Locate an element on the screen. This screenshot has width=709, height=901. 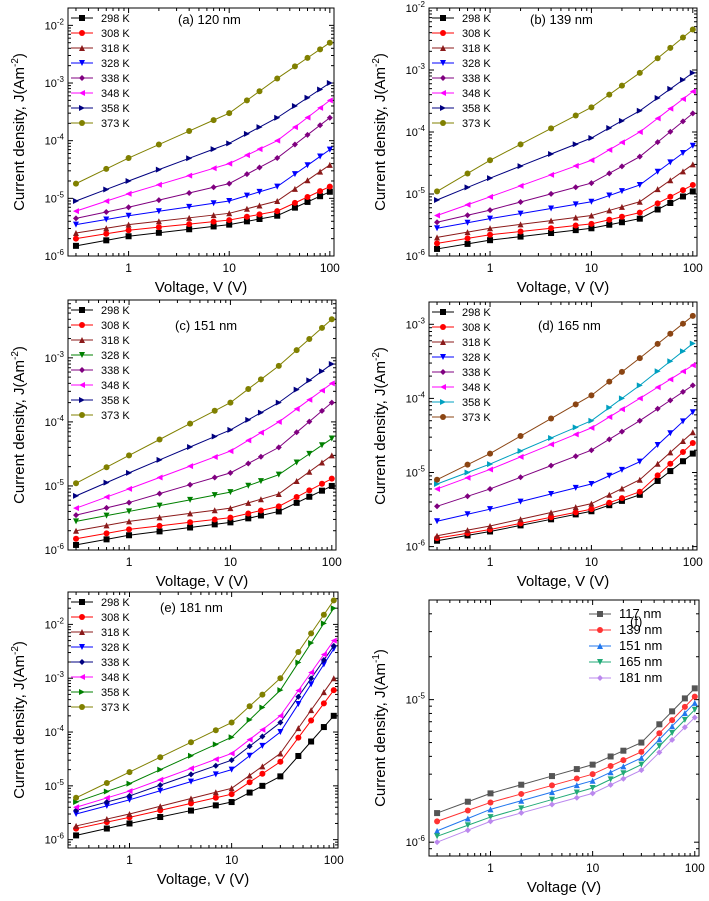
plot-frame is located at coordinates (203, 720).